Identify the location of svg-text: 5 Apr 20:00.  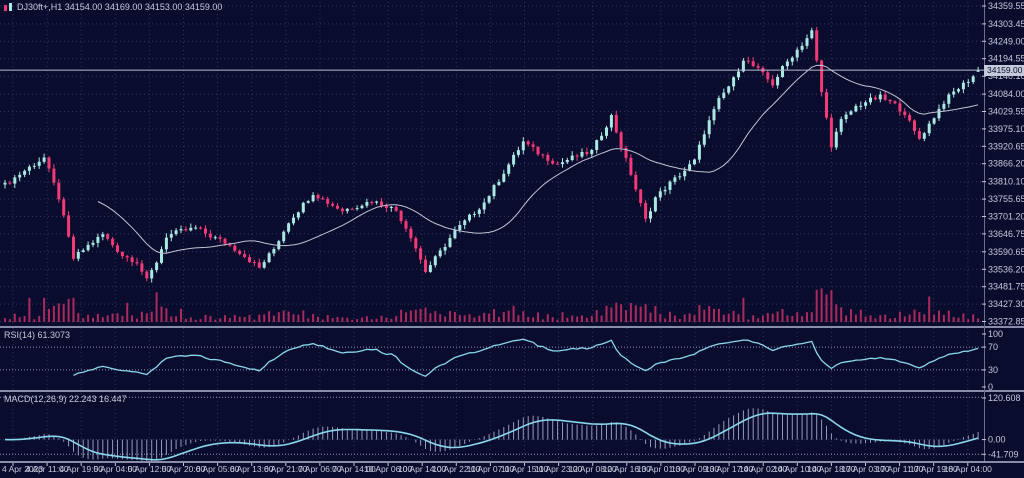
(184, 469).